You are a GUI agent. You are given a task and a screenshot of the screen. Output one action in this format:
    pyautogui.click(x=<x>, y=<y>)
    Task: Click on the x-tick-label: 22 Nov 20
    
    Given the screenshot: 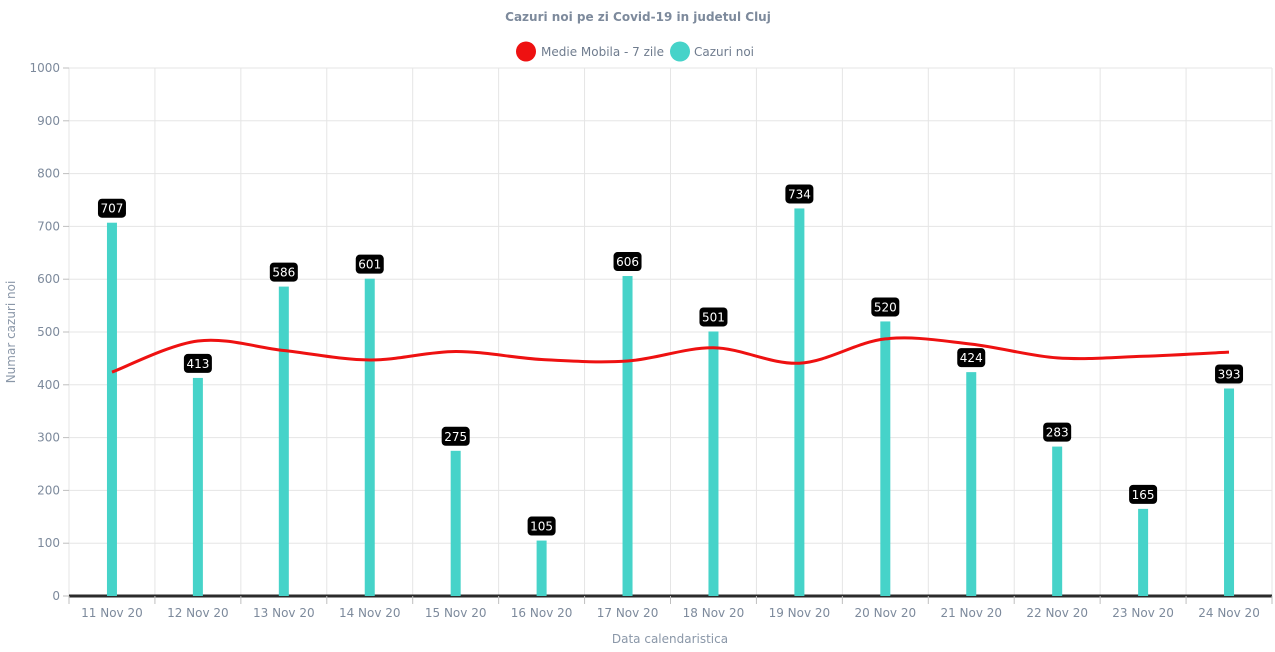 What is the action you would take?
    pyautogui.click(x=1057, y=613)
    